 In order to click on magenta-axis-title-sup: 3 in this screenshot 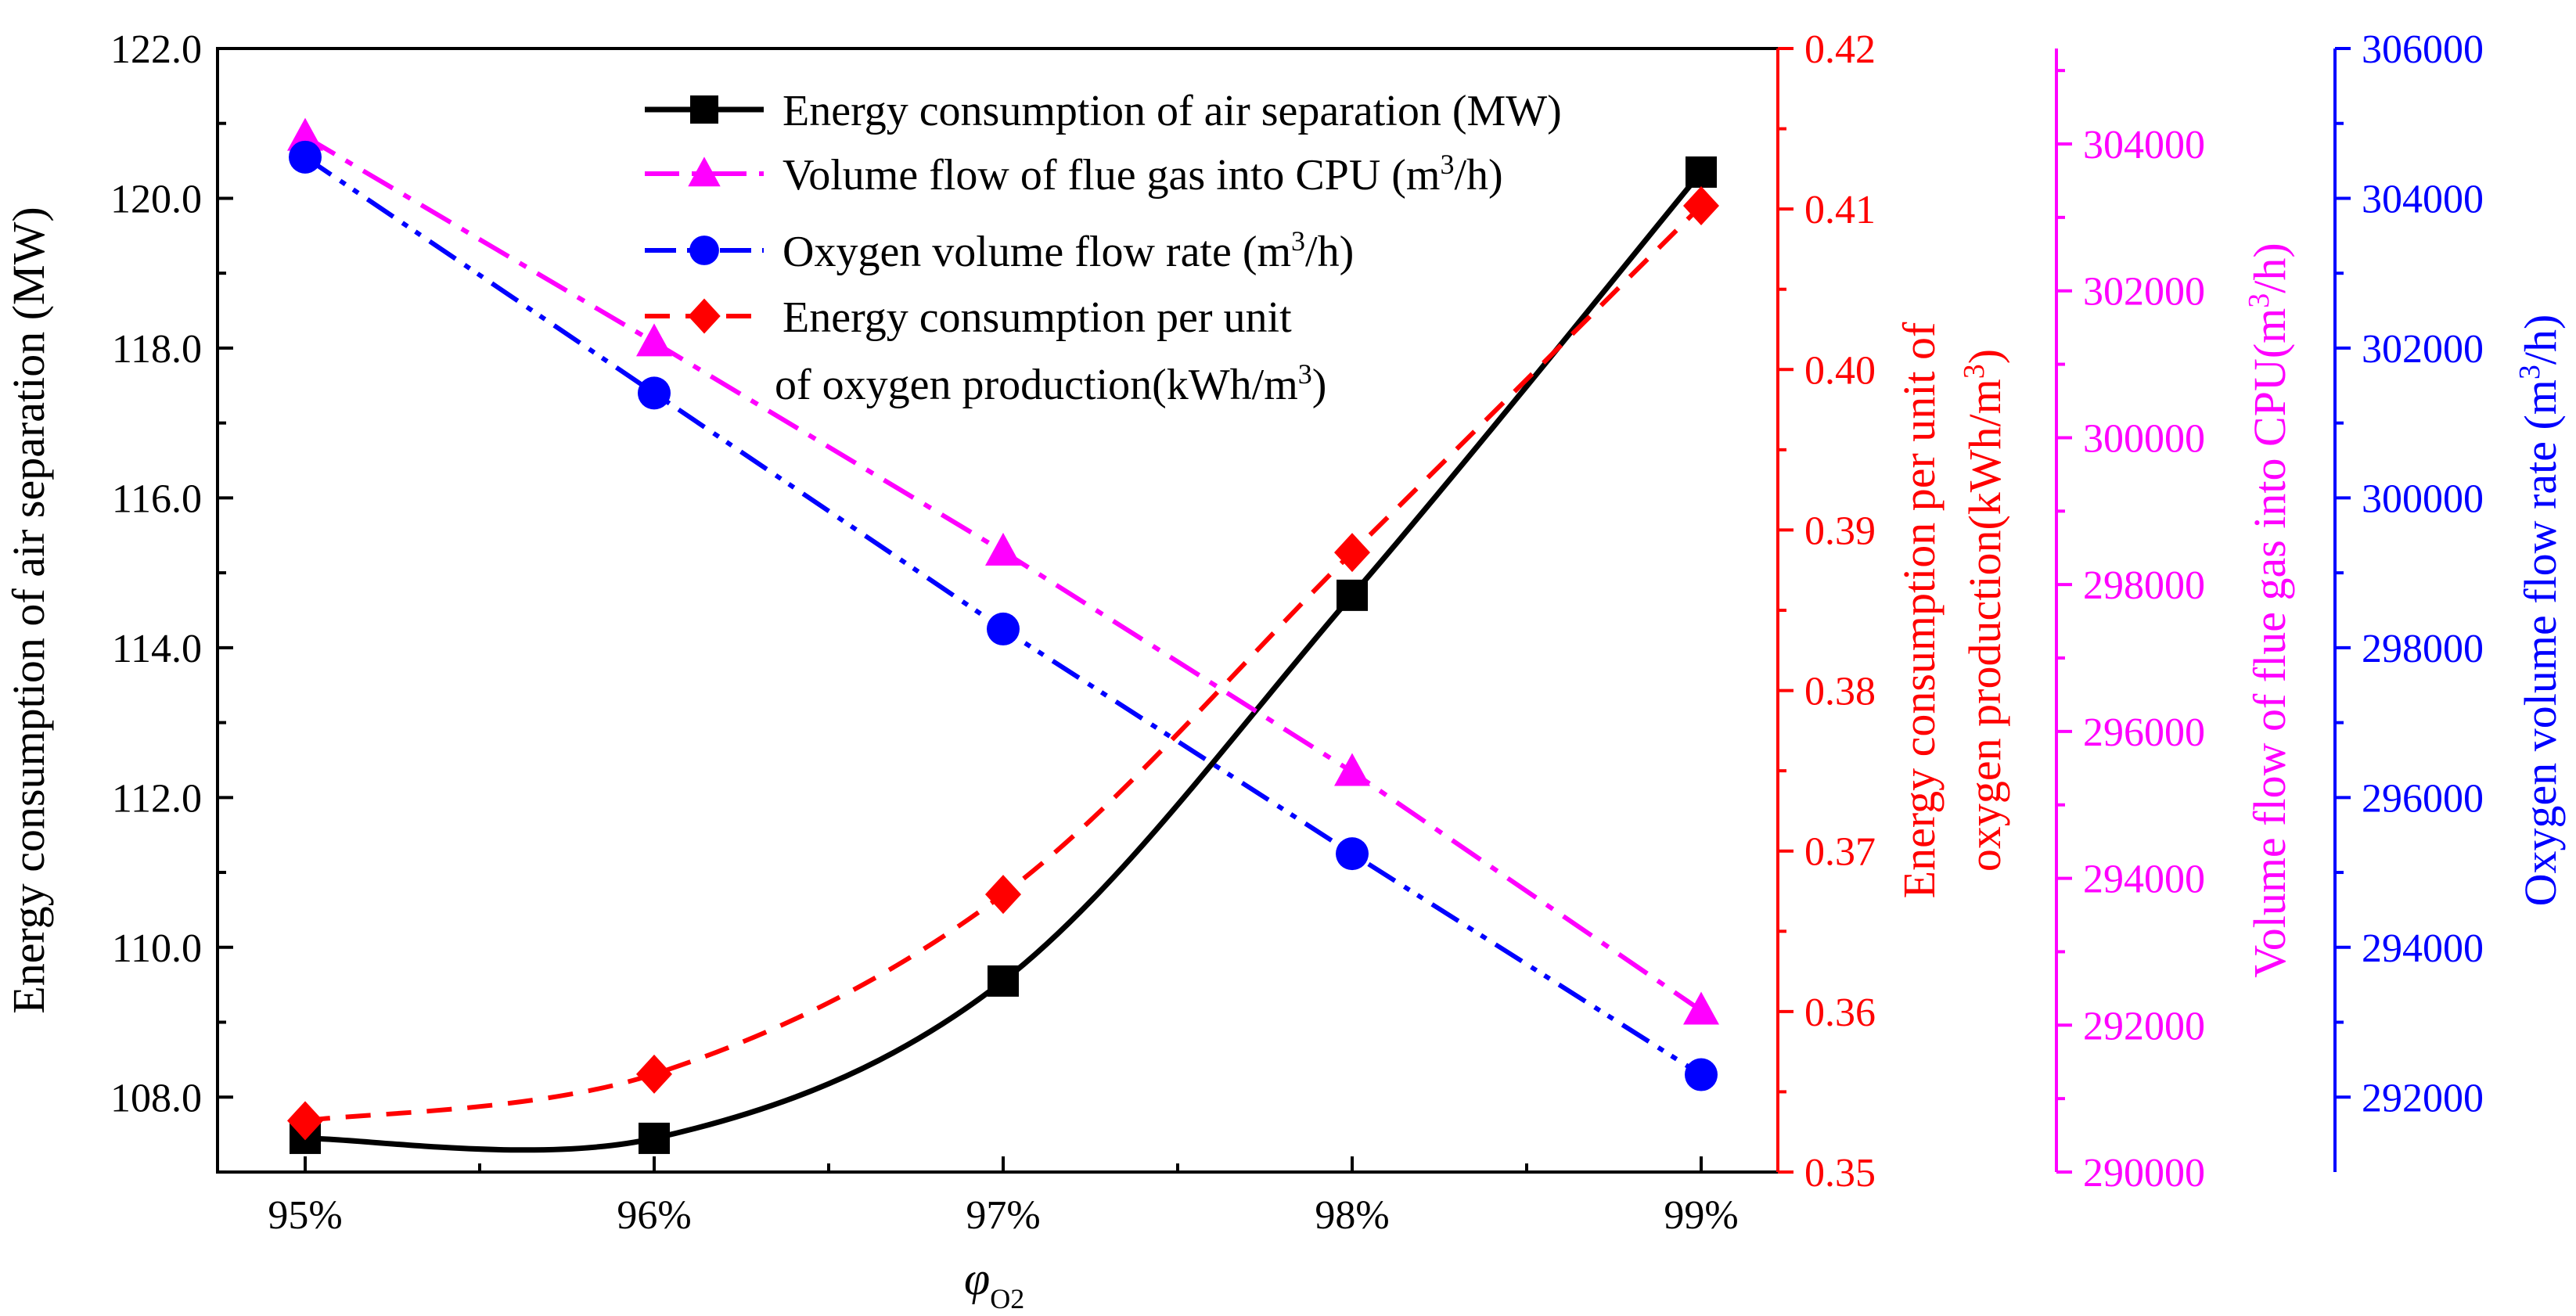, I will do `click(2259, 300)`.